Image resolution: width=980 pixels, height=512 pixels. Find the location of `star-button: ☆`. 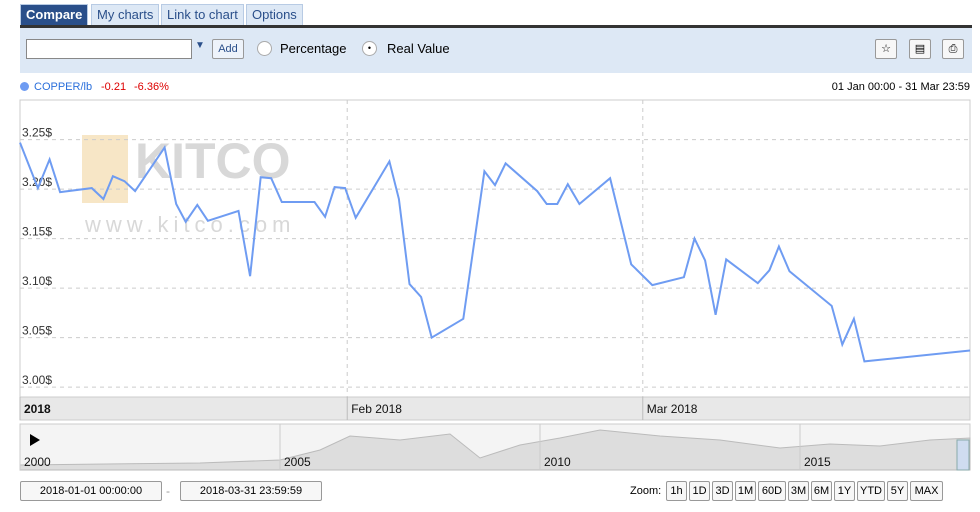

star-button: ☆ is located at coordinates (886, 49).